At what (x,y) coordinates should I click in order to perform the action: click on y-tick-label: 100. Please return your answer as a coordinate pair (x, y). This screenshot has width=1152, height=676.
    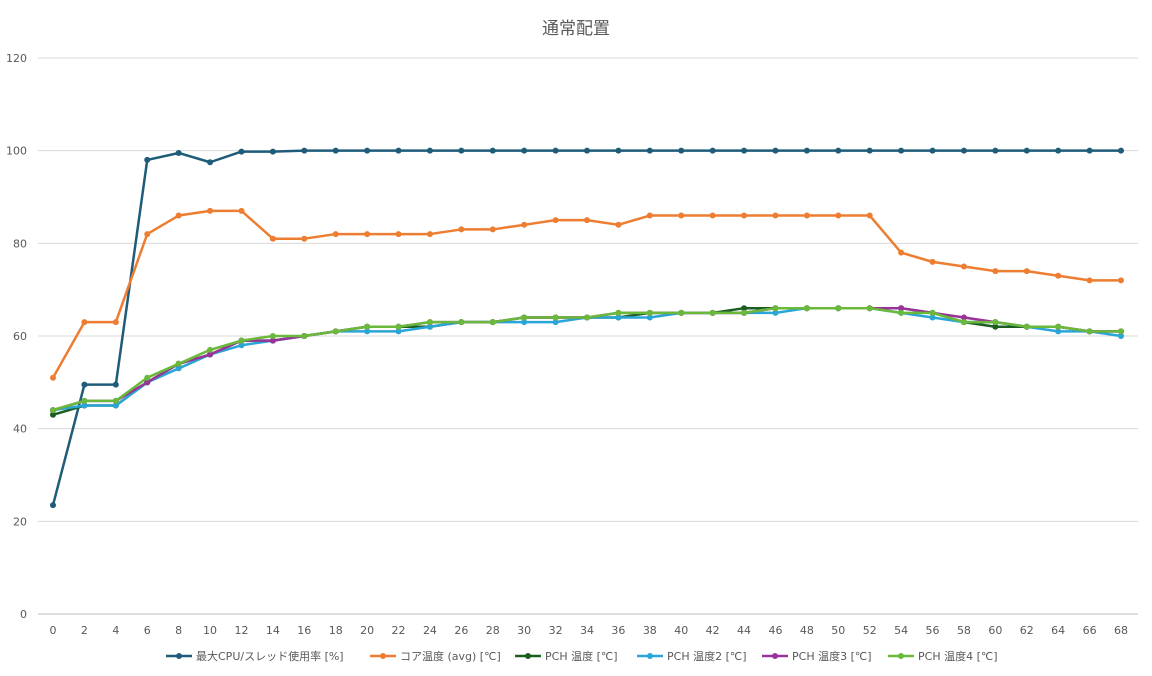
    Looking at the image, I should click on (16, 151).